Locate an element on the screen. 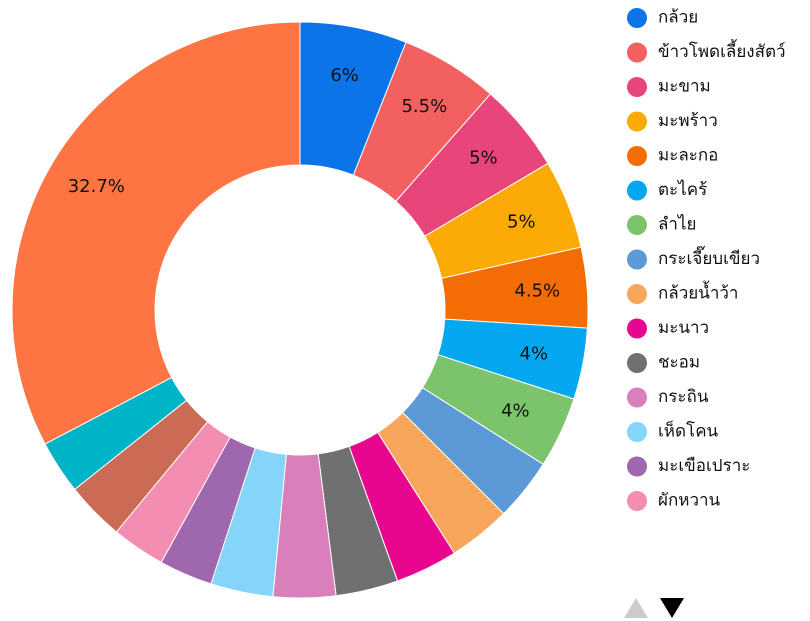 This screenshot has height=621, width=810. legend-label: ผักหวาน is located at coordinates (689, 501).